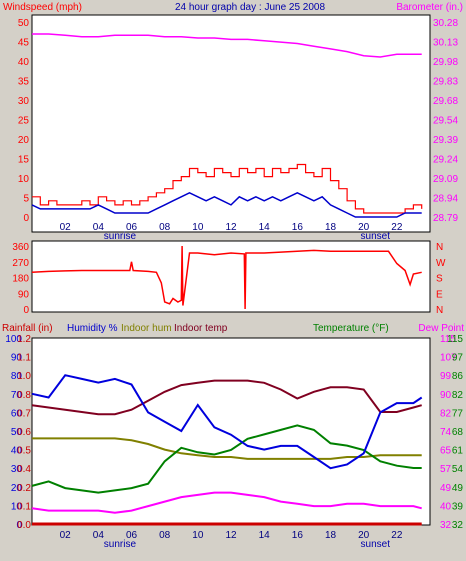  I want to click on barometer-y-tick-label: 29.98, so click(445, 62).